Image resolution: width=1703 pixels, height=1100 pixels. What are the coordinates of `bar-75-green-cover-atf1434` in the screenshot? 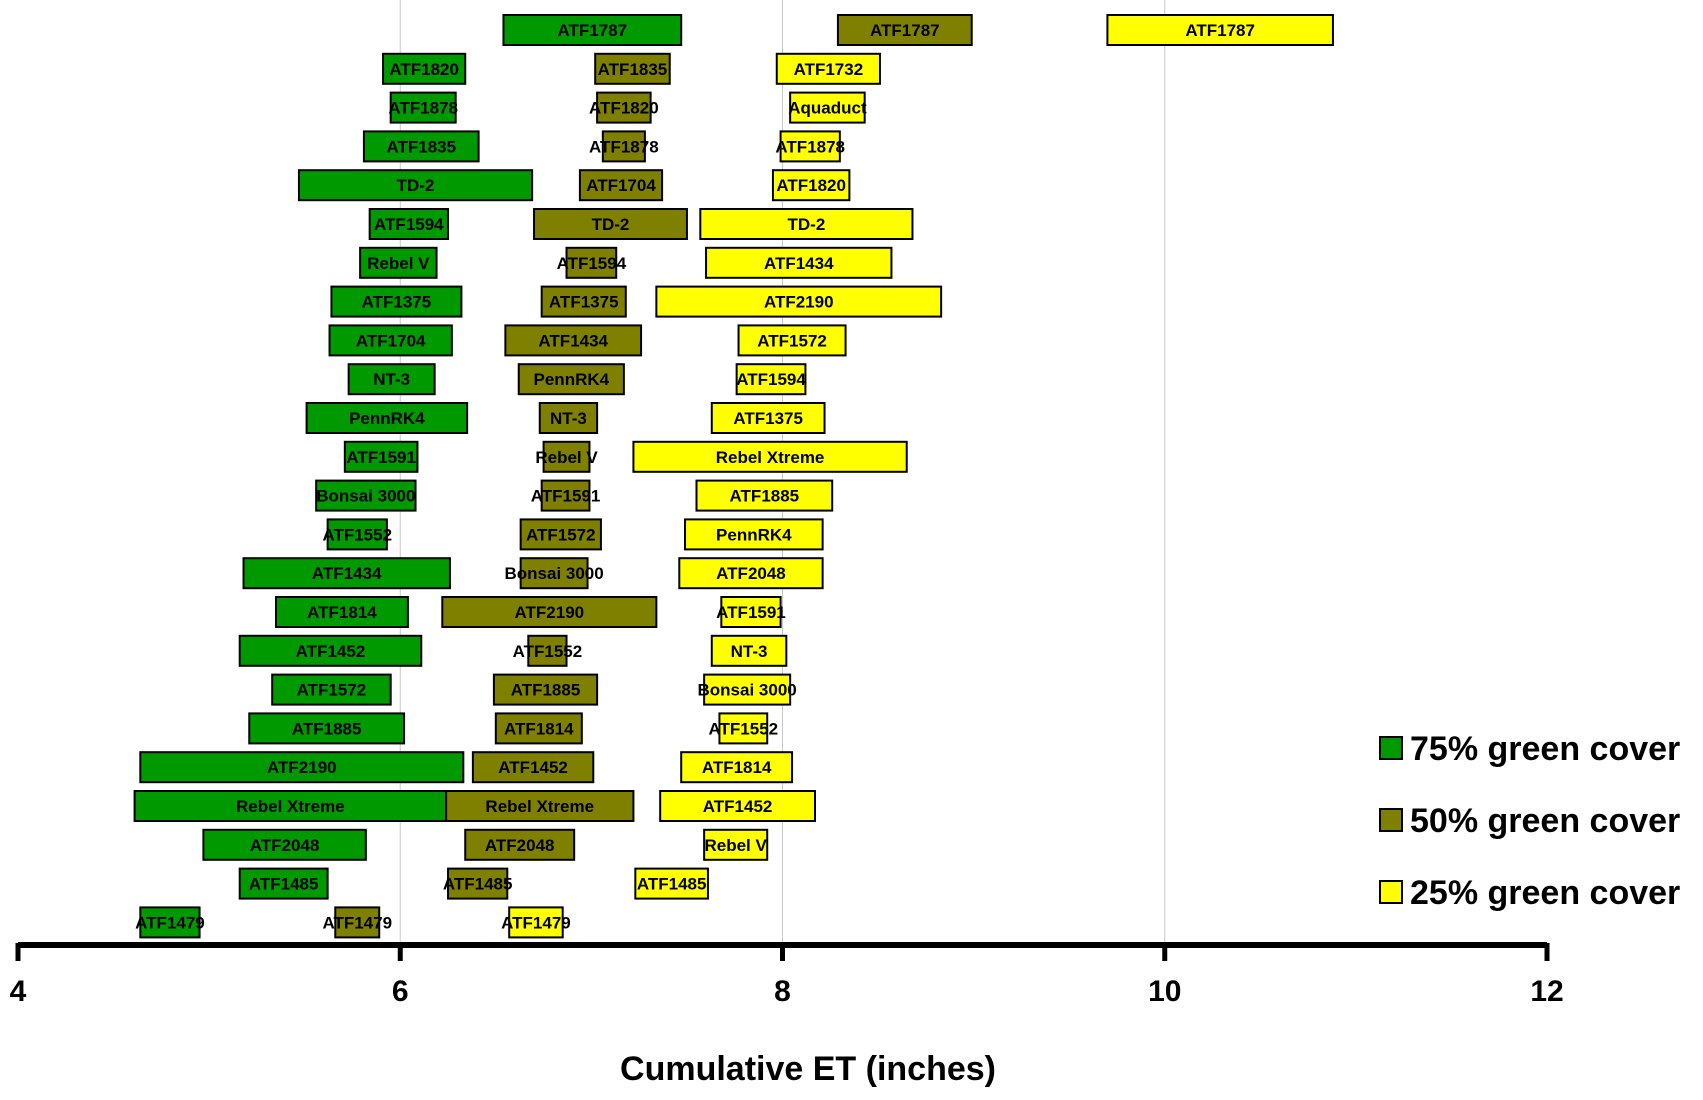 It's located at (346, 573).